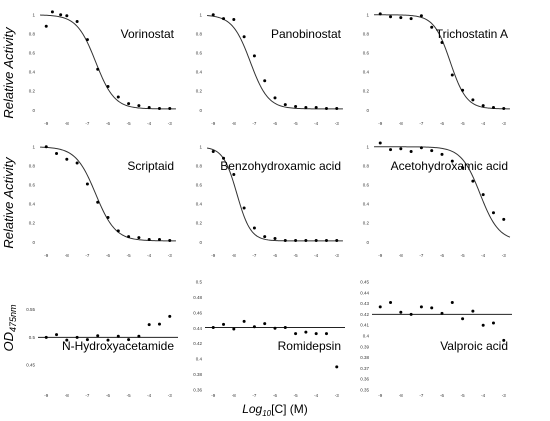 This screenshot has height=421, width=550. What do you see at coordinates (474, 346) in the screenshot?
I see `panel-title: Valproic acid` at bounding box center [474, 346].